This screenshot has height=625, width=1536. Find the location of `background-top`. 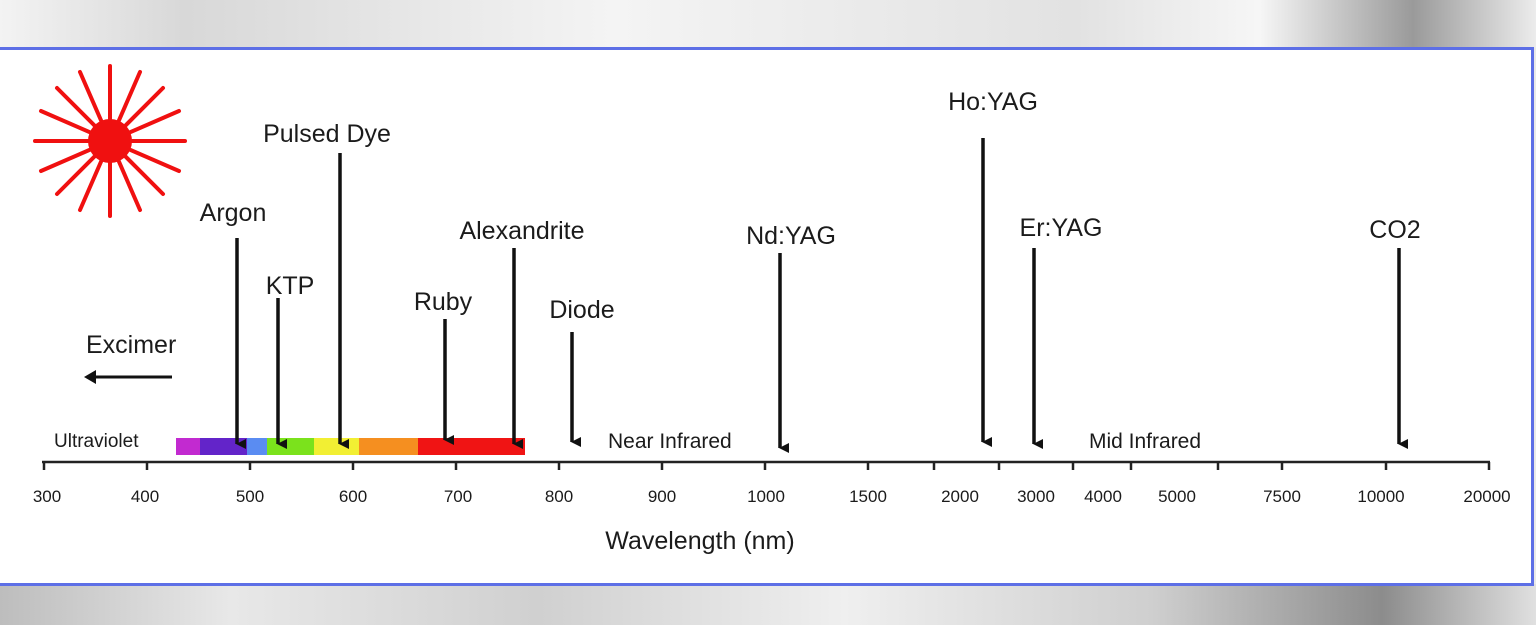

background-top is located at coordinates (768, 24).